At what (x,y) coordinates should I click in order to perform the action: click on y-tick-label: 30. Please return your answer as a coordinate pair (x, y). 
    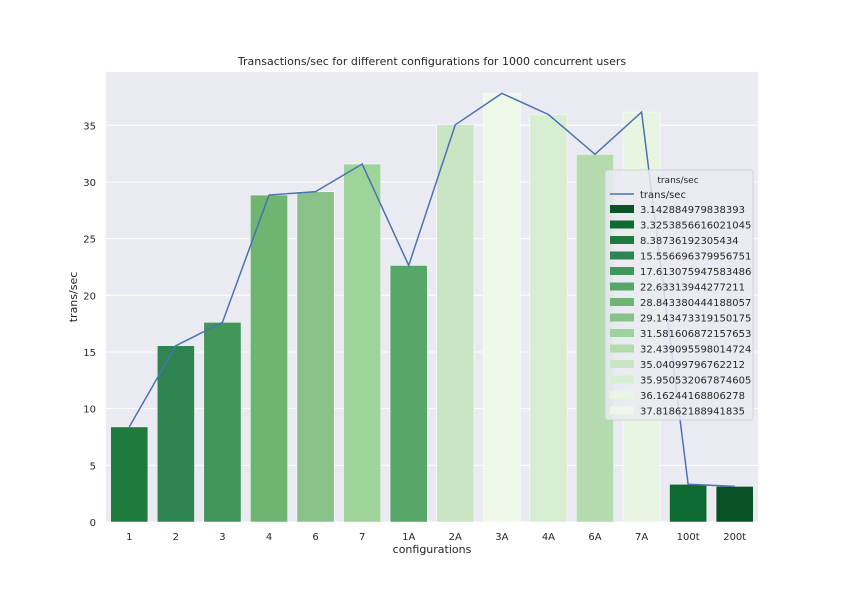
    Looking at the image, I should click on (89, 183).